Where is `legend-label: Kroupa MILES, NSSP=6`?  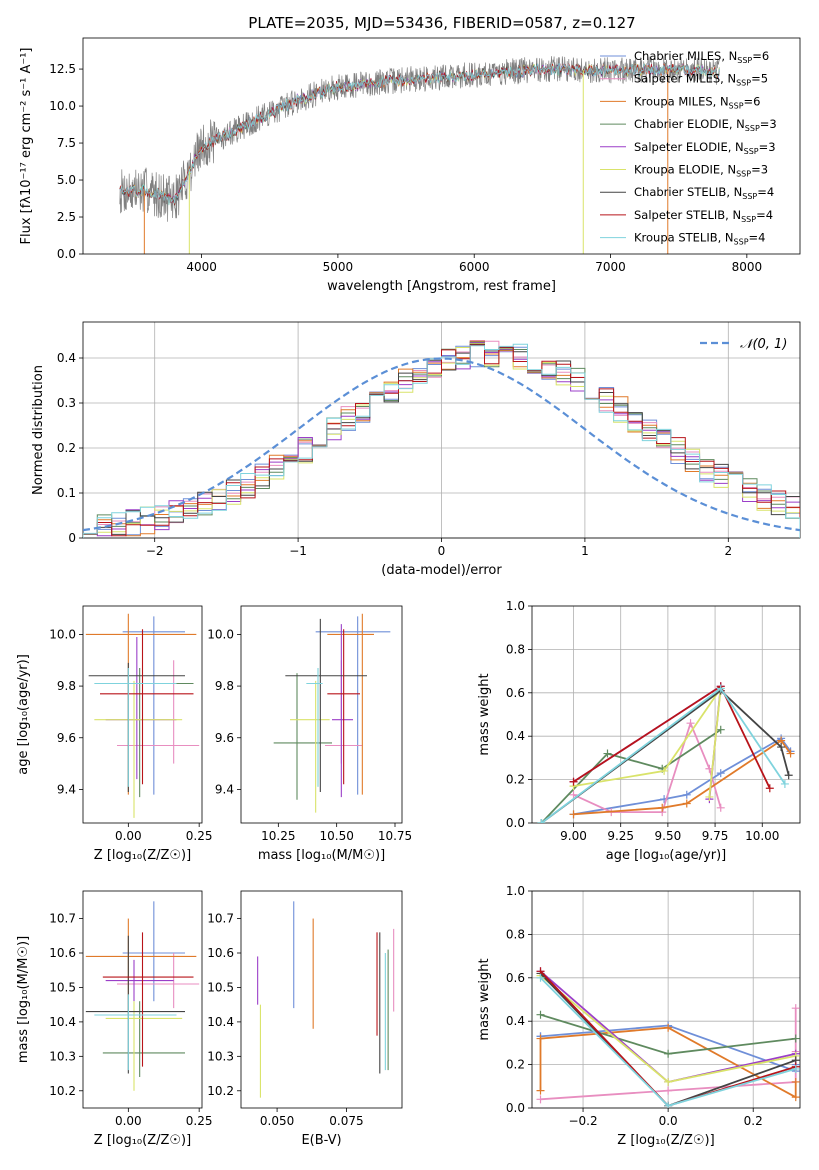
legend-label: Kroupa MILES, NSSP=6 is located at coordinates (697, 102).